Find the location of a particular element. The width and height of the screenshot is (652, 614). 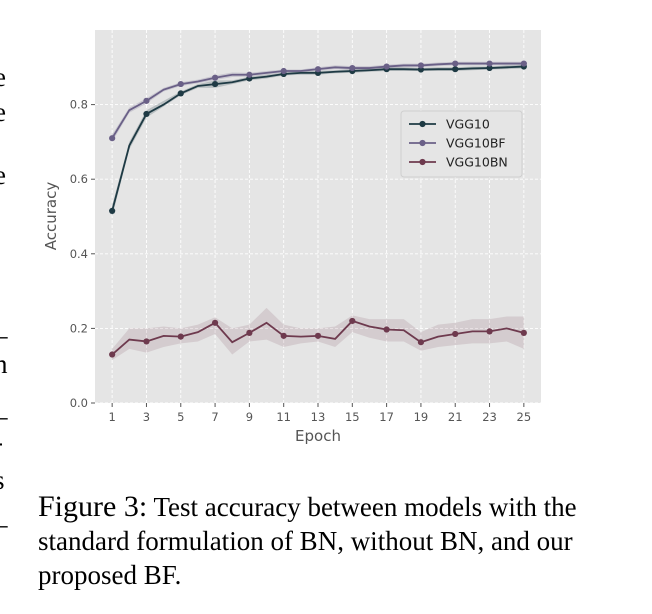

x-tick-label: 19 is located at coordinates (421, 417).